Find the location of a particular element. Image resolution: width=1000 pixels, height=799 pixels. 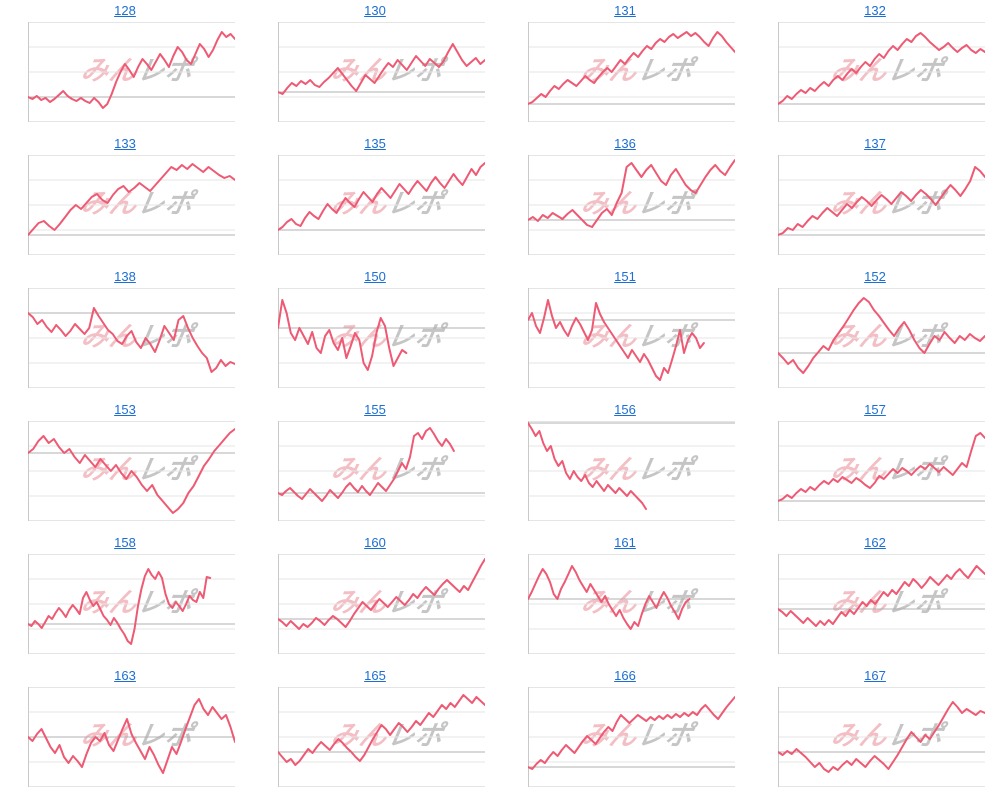

chart-title: 157 is located at coordinates (875, 410).